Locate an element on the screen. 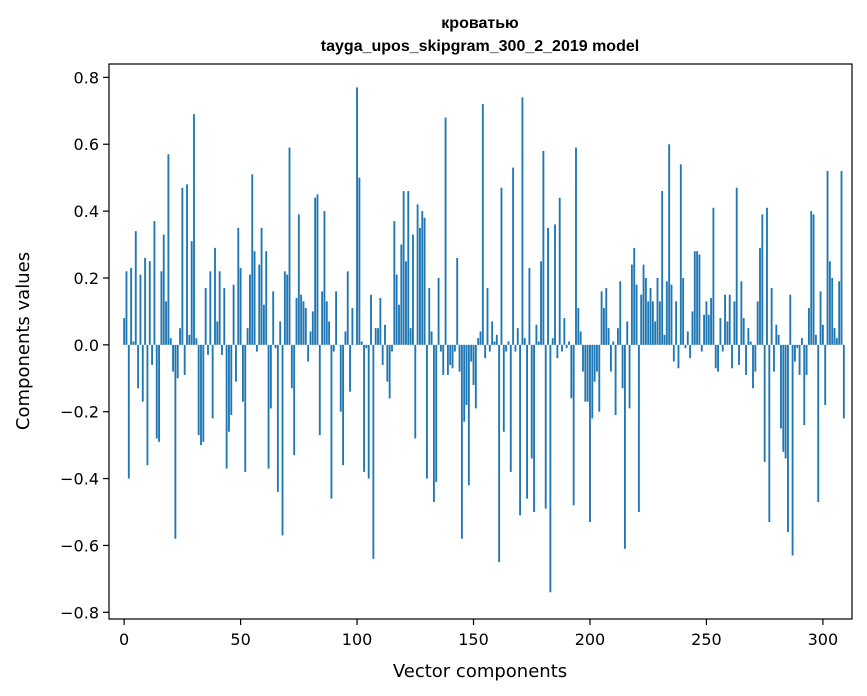 Image resolution: width=867 pixels, height=696 pixels. x-tick-label: 150 is located at coordinates (473, 639).